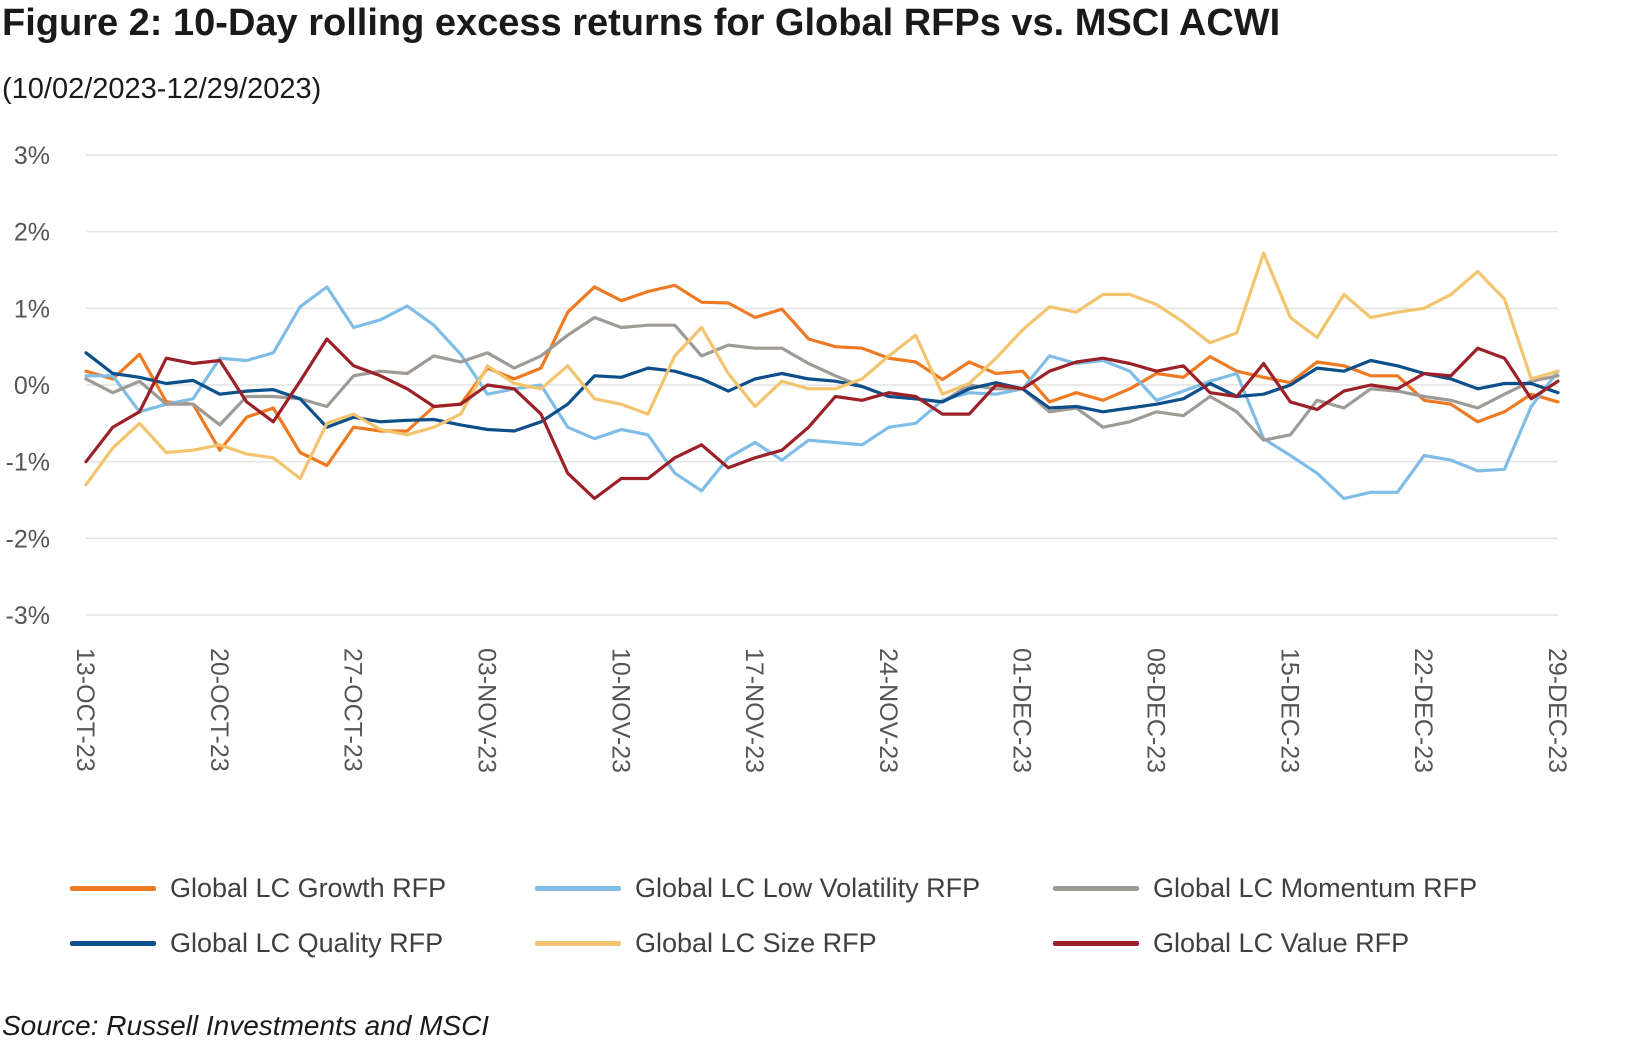 Image resolution: width=1638 pixels, height=1055 pixels. I want to click on y-tick-label: -3%, so click(28, 616).